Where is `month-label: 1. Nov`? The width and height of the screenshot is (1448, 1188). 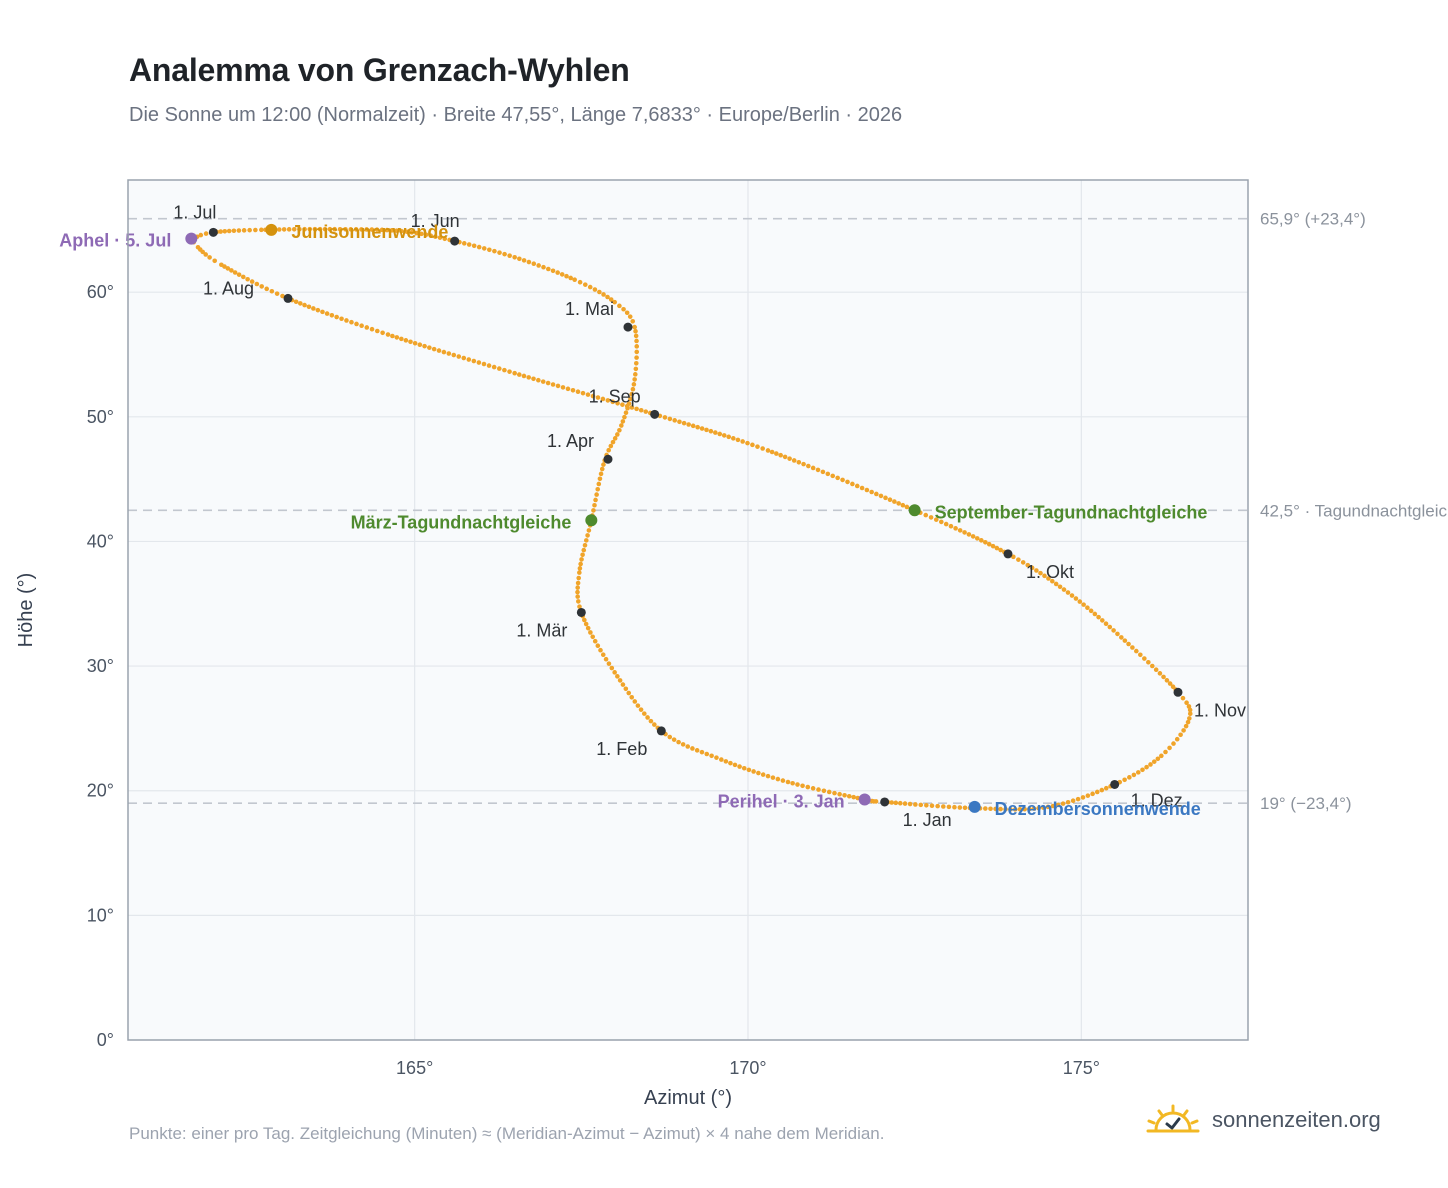 month-label: 1. Nov is located at coordinates (1220, 710).